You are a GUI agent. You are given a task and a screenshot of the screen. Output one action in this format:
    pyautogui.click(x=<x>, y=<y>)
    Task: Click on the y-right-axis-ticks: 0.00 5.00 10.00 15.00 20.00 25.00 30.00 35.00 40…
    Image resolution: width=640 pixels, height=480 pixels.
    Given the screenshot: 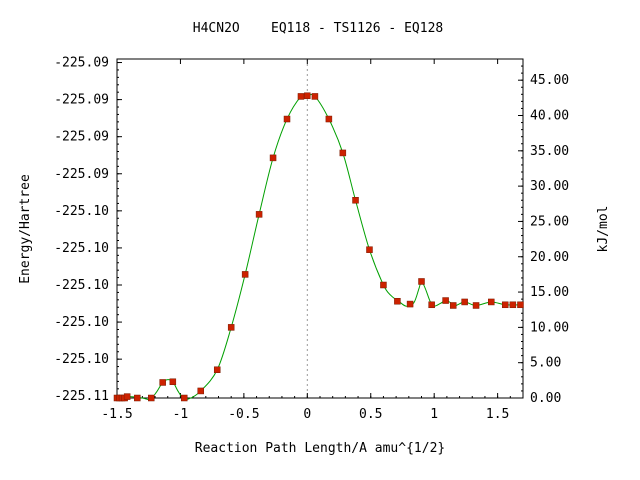 What is the action you would take?
    pyautogui.click(x=543, y=232)
    